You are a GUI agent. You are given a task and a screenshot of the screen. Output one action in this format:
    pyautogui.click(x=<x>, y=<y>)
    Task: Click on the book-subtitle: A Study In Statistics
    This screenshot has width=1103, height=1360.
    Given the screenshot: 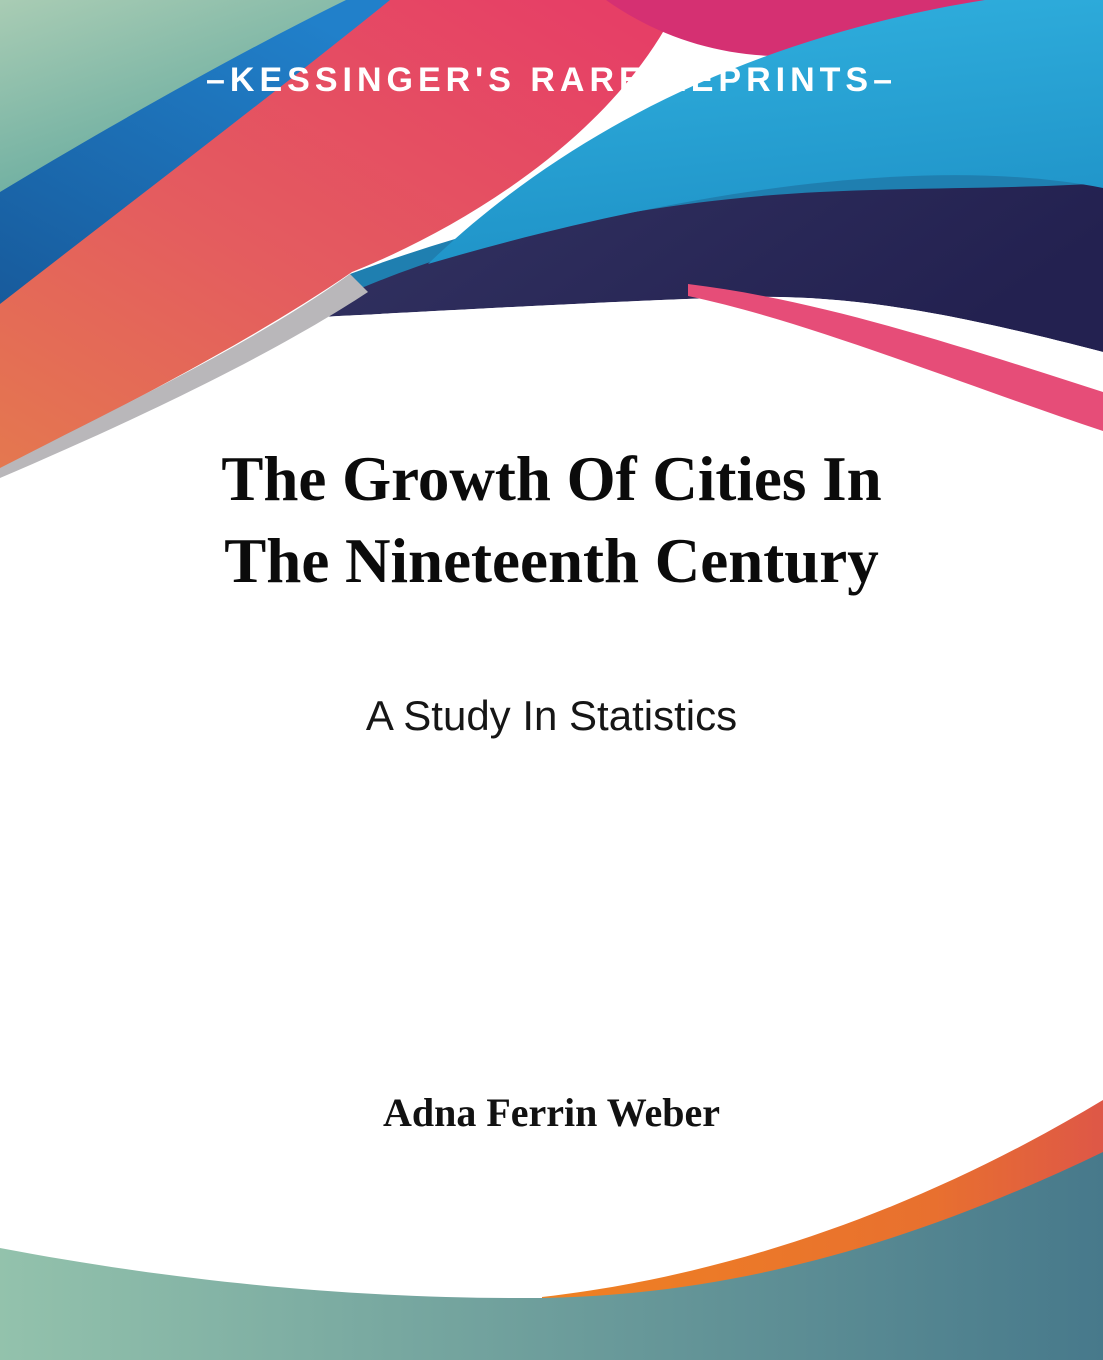 What is the action you would take?
    pyautogui.click(x=551, y=715)
    